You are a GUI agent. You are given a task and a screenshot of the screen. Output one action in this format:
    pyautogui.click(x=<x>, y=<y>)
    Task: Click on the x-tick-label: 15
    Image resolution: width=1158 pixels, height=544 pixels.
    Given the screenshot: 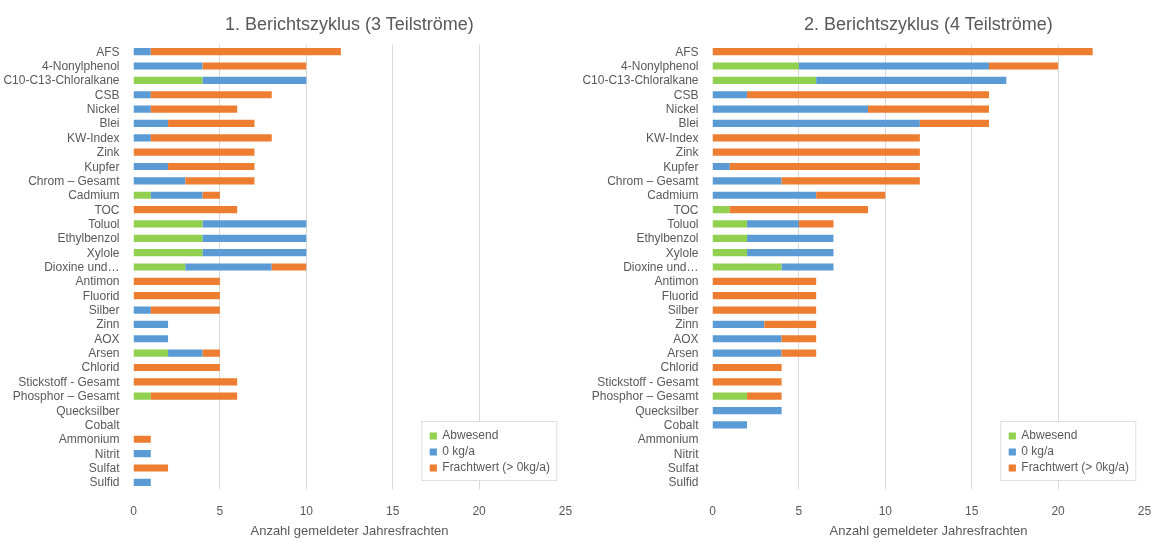 What is the action you would take?
    pyautogui.click(x=972, y=510)
    